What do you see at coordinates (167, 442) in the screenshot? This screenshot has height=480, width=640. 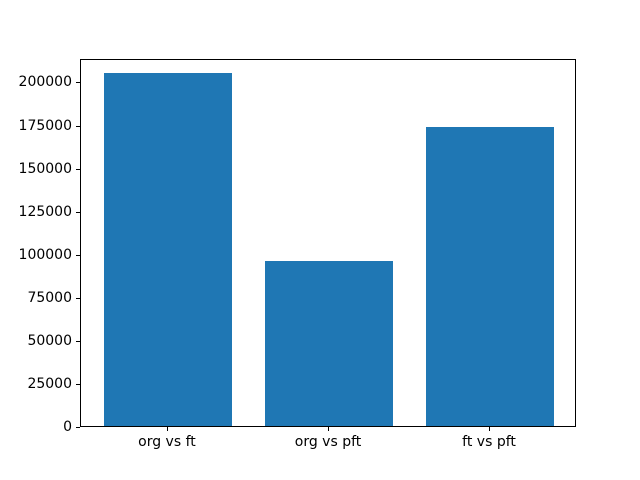 I see `x-tick-label: org vs ft` at bounding box center [167, 442].